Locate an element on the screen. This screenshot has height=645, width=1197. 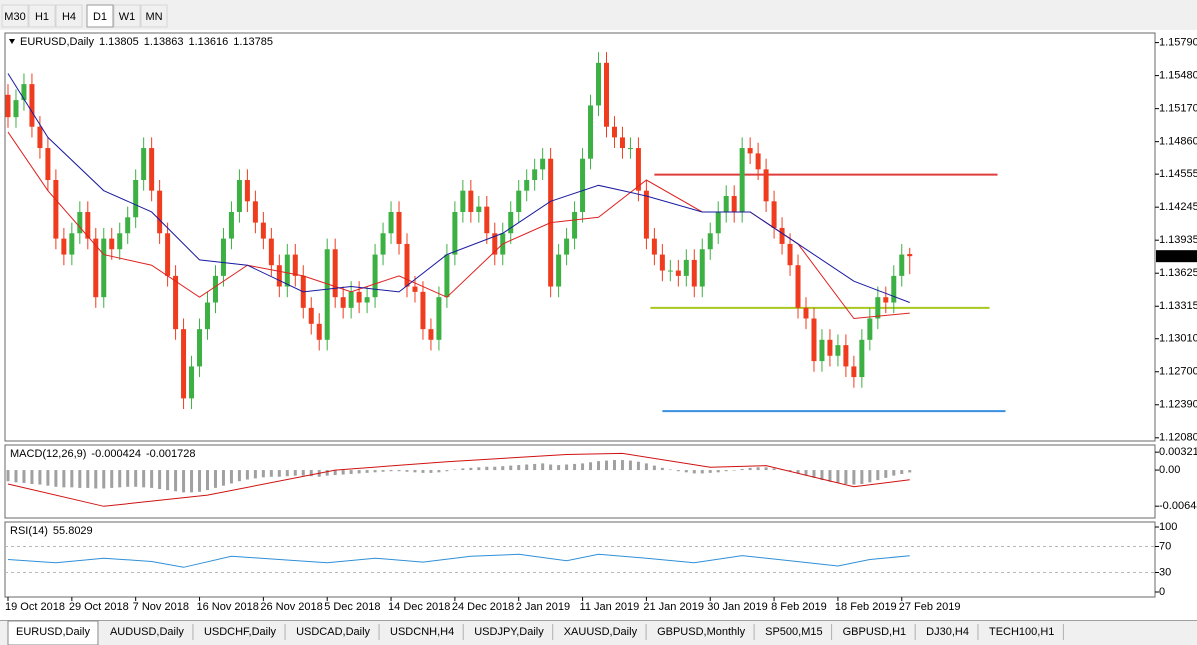
y-tick-label: 1.13625 is located at coordinates (1178, 273).